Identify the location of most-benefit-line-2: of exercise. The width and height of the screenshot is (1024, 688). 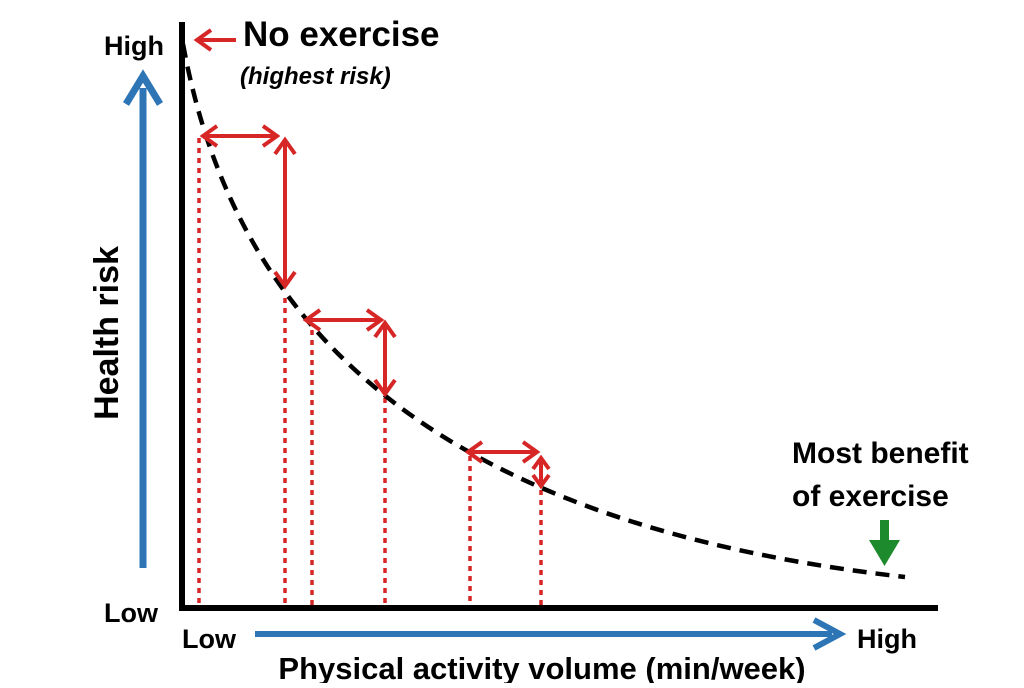
(870, 496).